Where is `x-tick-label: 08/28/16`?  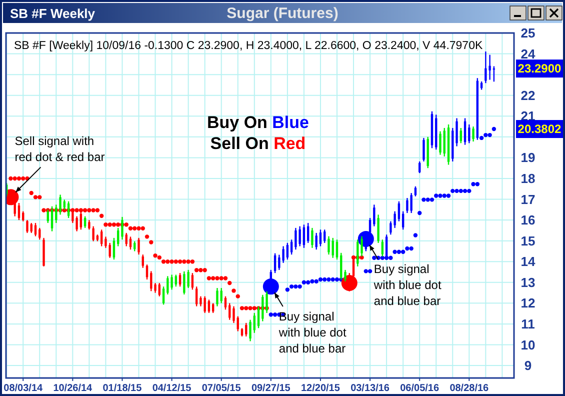 x-tick-label: 08/28/16 is located at coordinates (470, 388).